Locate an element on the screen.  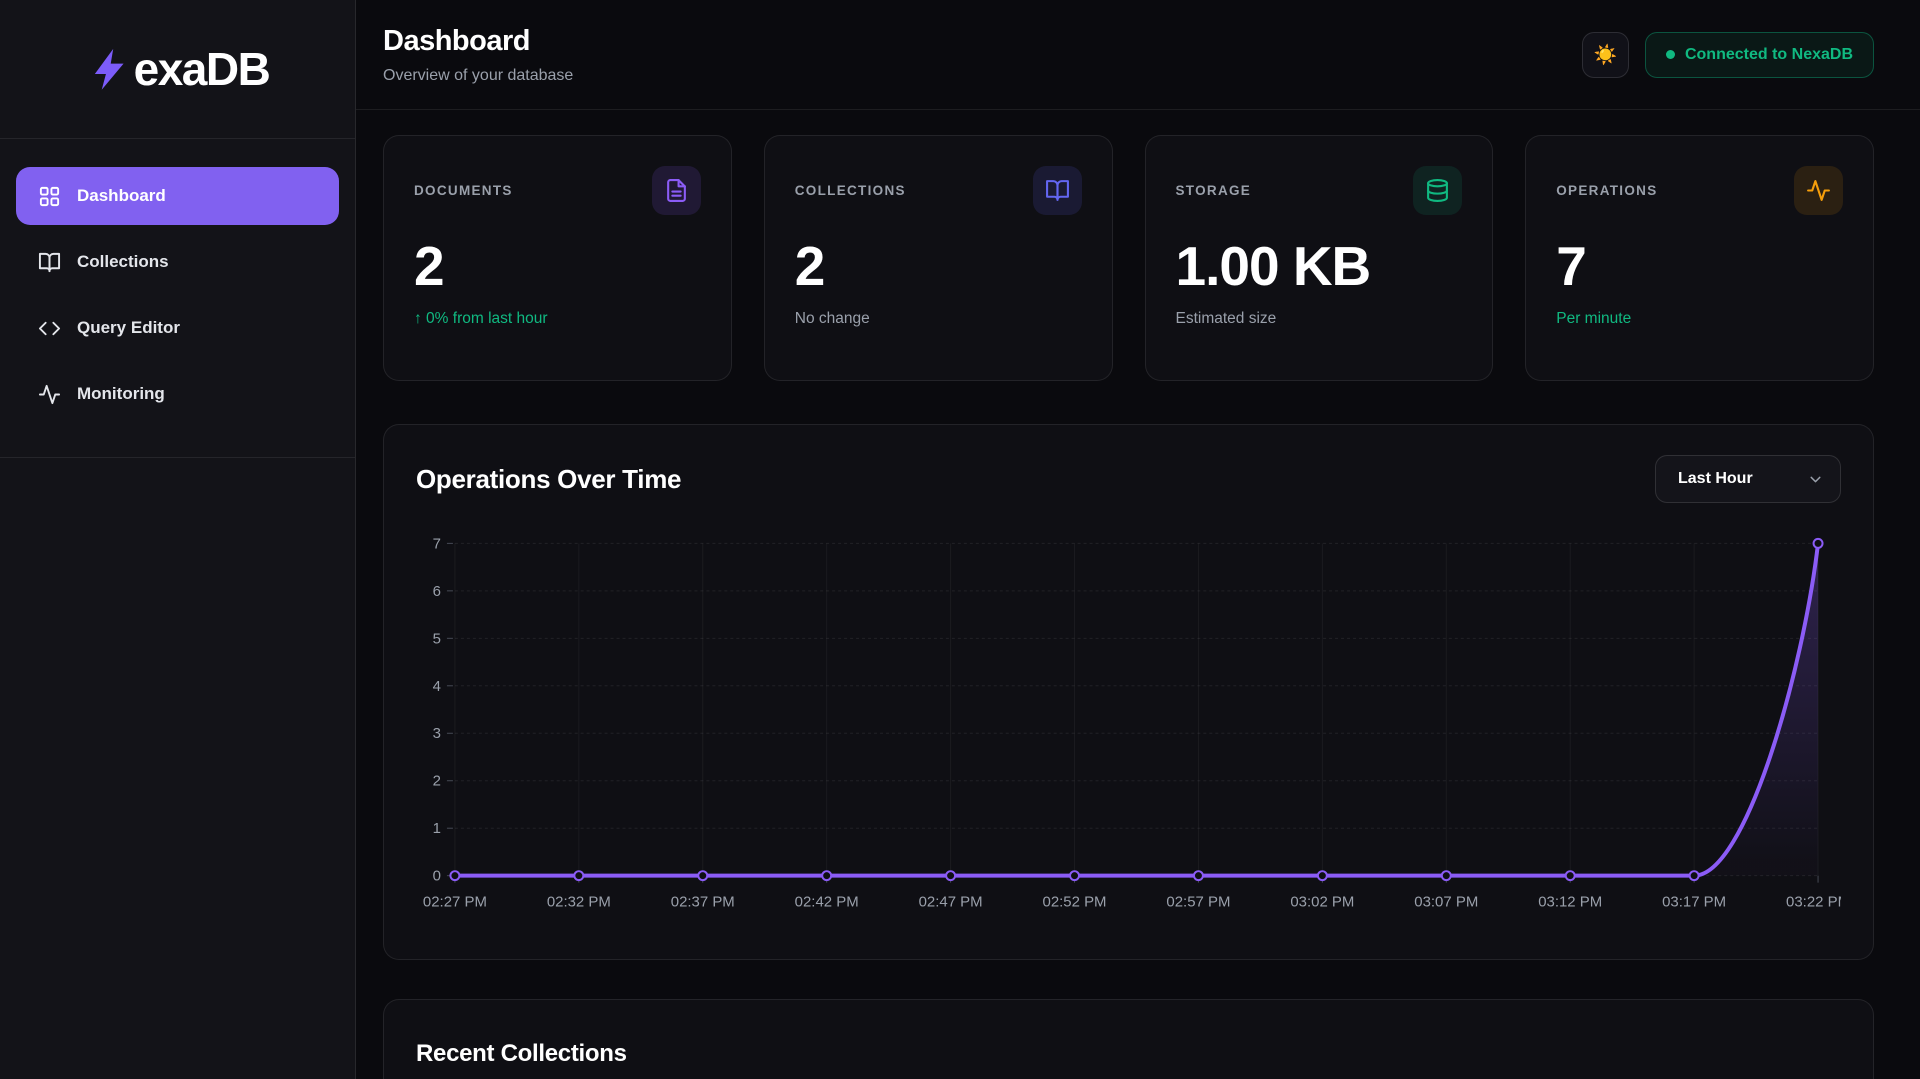
recent-collections-title: Recent Collections is located at coordinates (521, 1054).